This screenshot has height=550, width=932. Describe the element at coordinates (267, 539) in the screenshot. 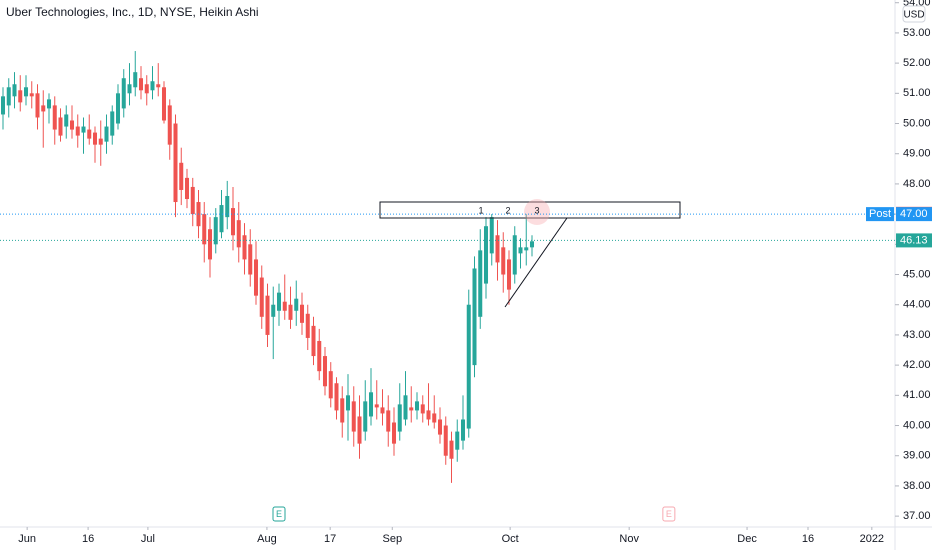

I see `x-tick-label: Aug` at that location.